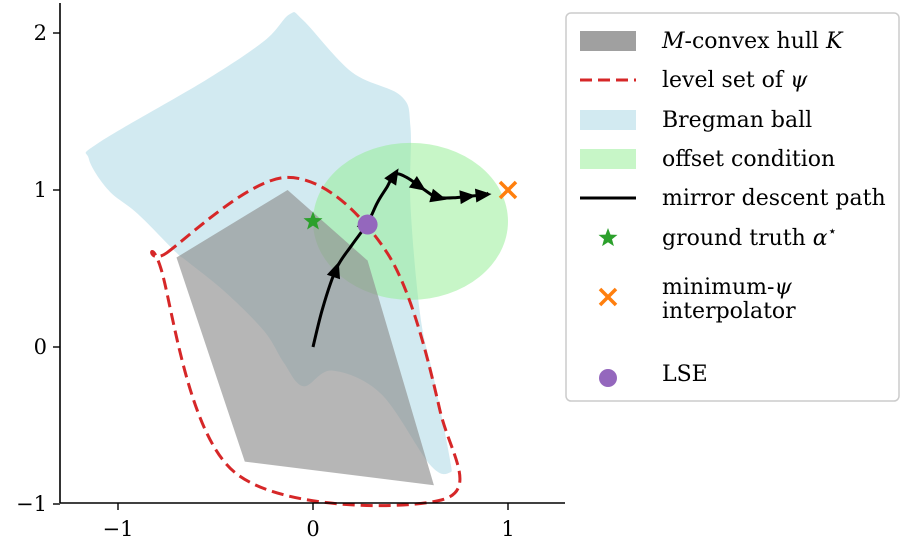 This screenshot has width=902, height=551. I want to click on interpolator-stroke-b, so click(508, 190).